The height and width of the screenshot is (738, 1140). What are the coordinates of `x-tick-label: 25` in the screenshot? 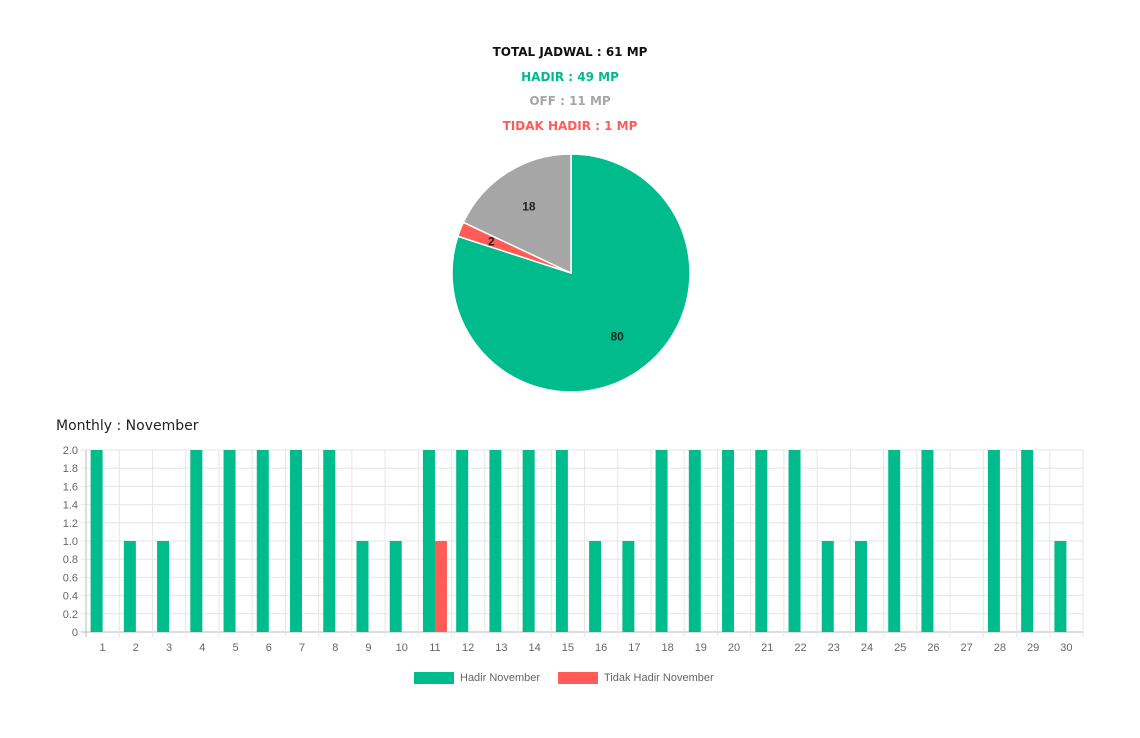 It's located at (900, 648).